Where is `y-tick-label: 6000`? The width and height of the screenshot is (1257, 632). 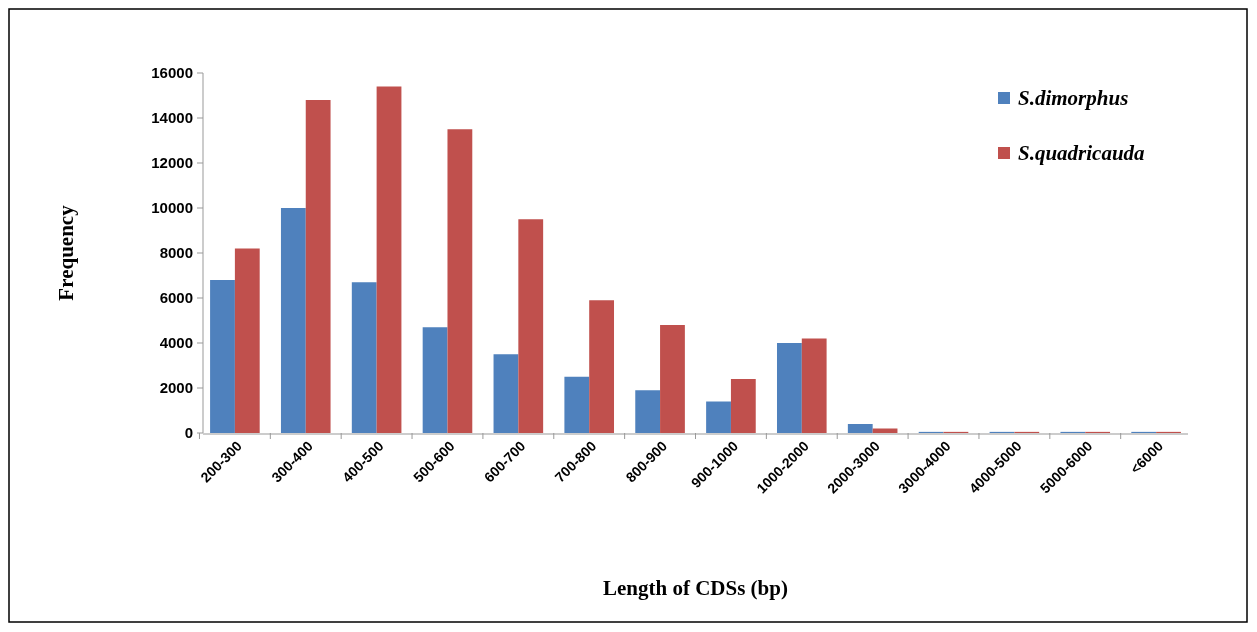 y-tick-label: 6000 is located at coordinates (176, 298).